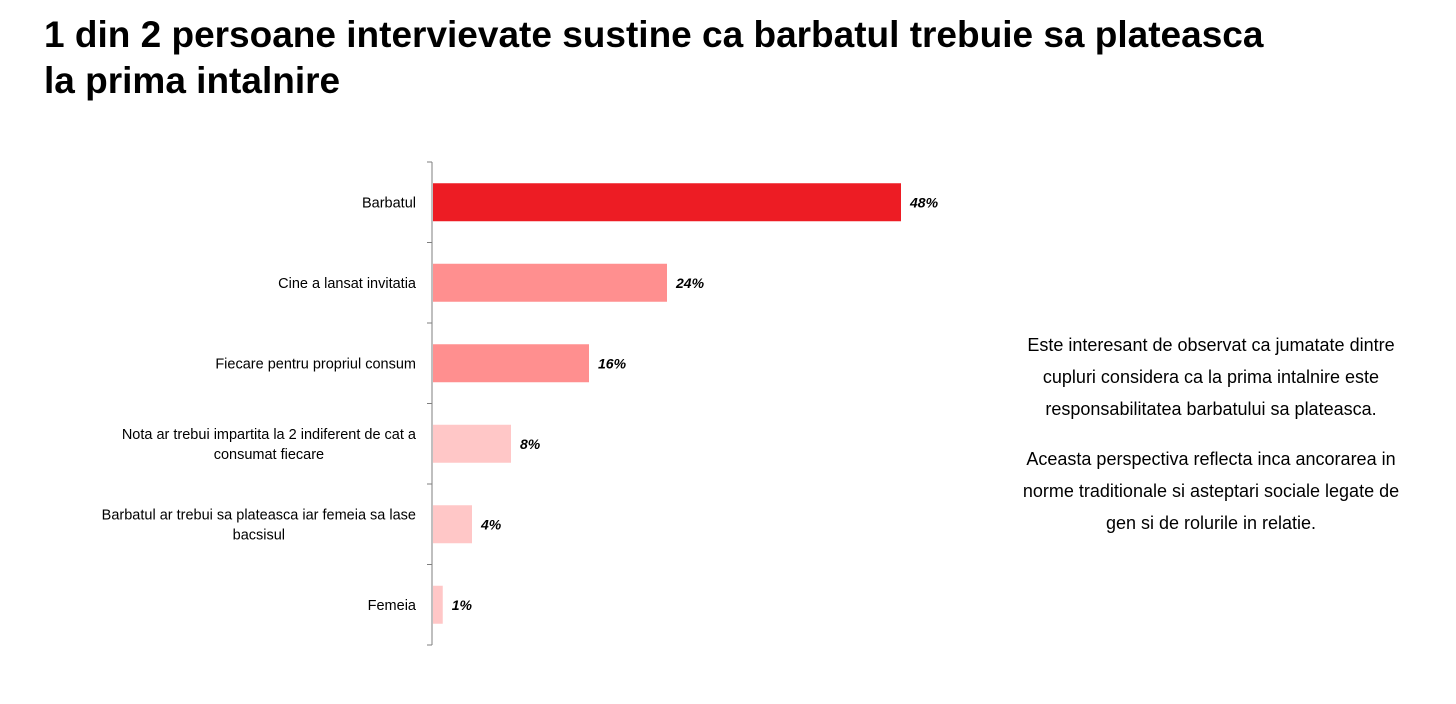 The width and height of the screenshot is (1456, 704). Describe the element at coordinates (690, 283) in the screenshot. I see `data-label: 24%` at that location.